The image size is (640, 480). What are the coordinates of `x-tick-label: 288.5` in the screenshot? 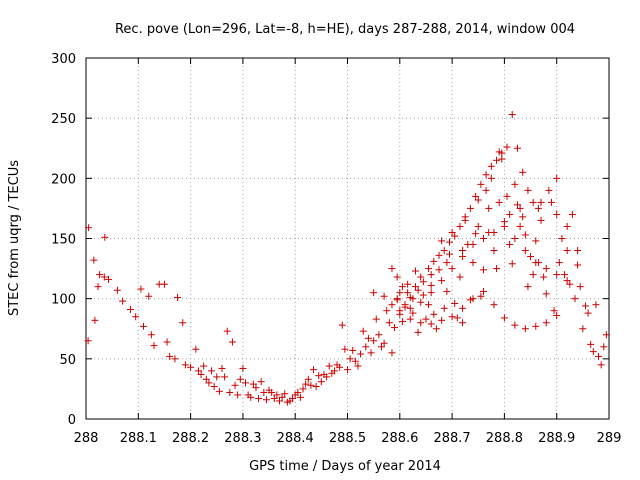 It's located at (347, 438).